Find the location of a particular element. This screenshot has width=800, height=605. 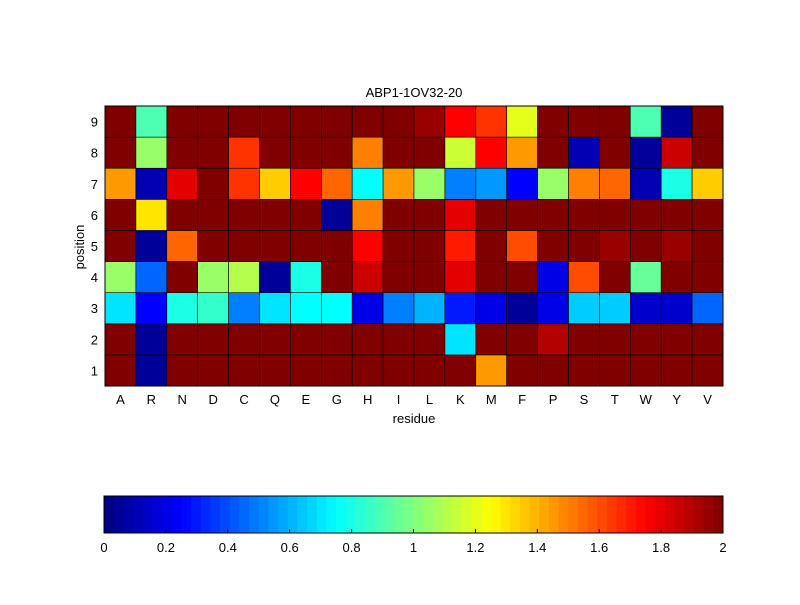

y-tick-label: 8 is located at coordinates (94, 153).